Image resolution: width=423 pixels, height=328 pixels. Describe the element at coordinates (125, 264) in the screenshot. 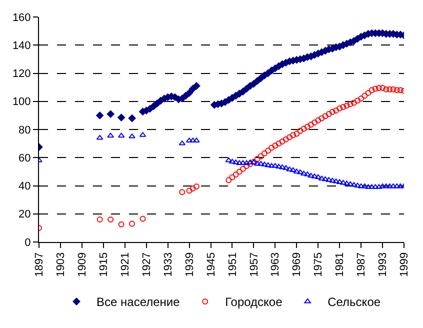

I see `x-tick-label: 1921` at that location.